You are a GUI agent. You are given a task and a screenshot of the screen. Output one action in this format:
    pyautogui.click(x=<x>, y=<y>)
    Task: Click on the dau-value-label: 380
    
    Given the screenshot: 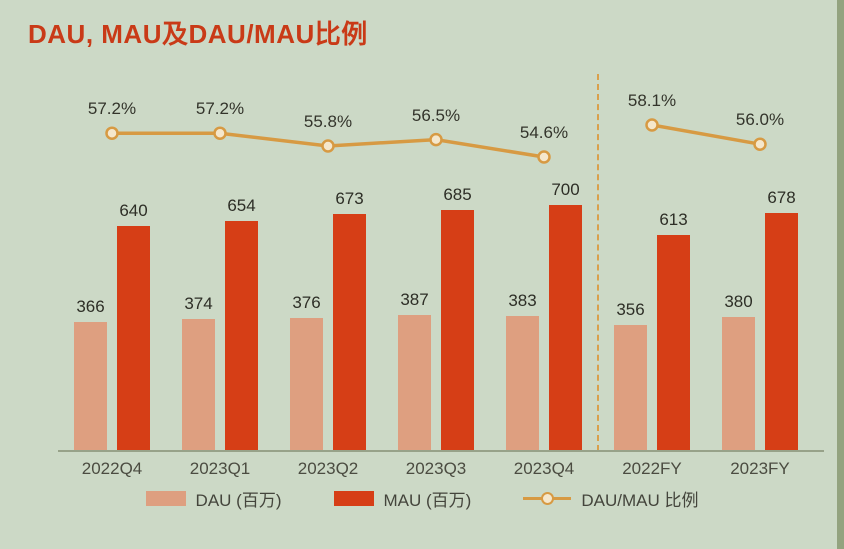 What is the action you would take?
    pyautogui.click(x=738, y=301)
    